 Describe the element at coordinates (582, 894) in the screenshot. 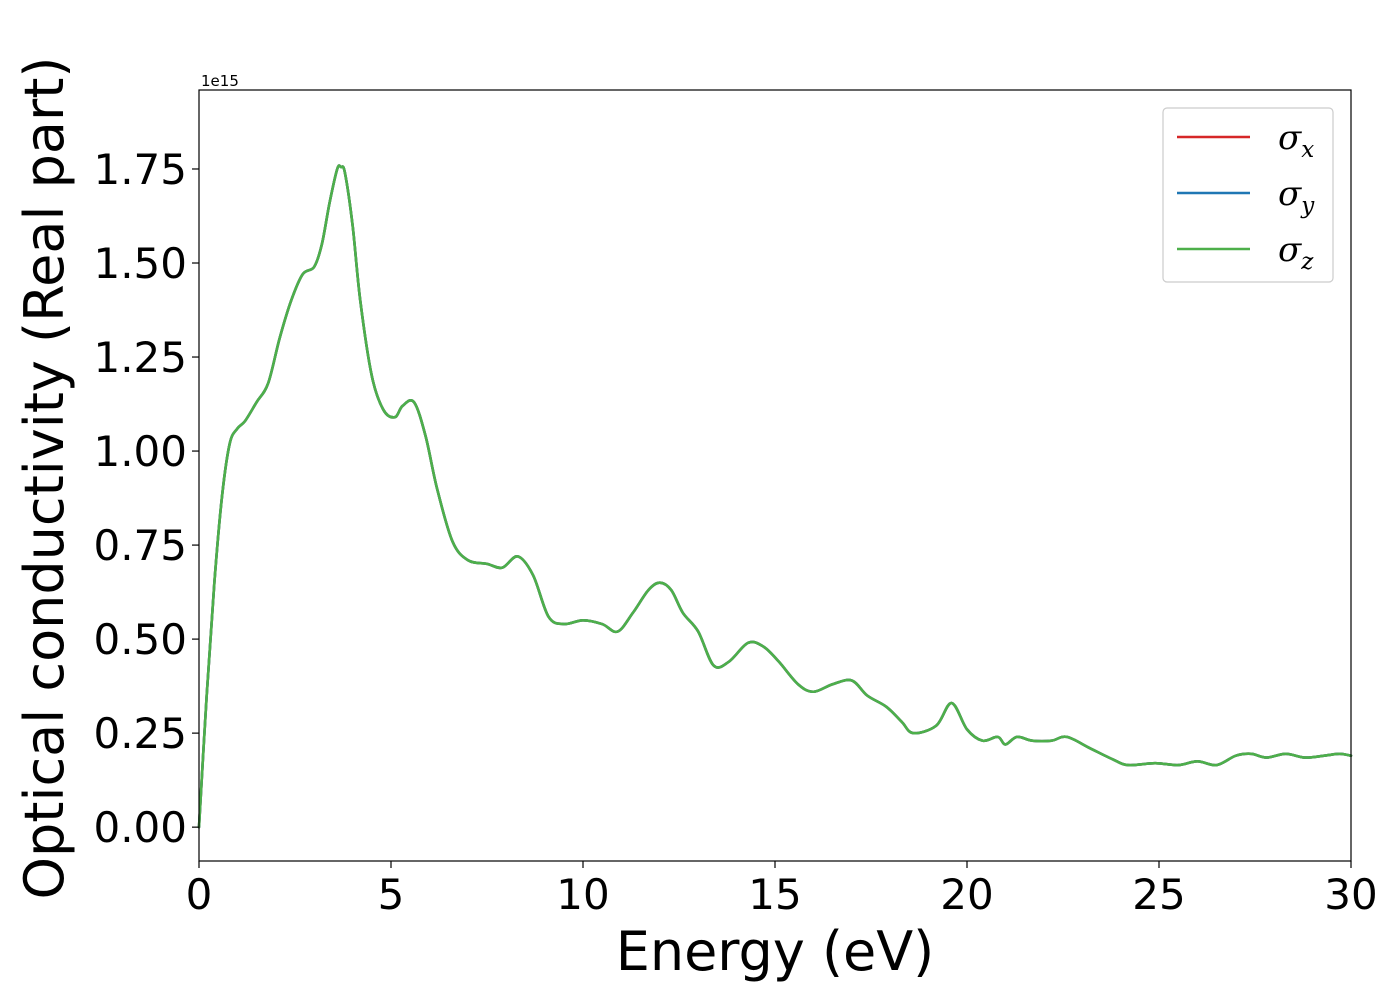

I see `x-tick-label: 10` at that location.